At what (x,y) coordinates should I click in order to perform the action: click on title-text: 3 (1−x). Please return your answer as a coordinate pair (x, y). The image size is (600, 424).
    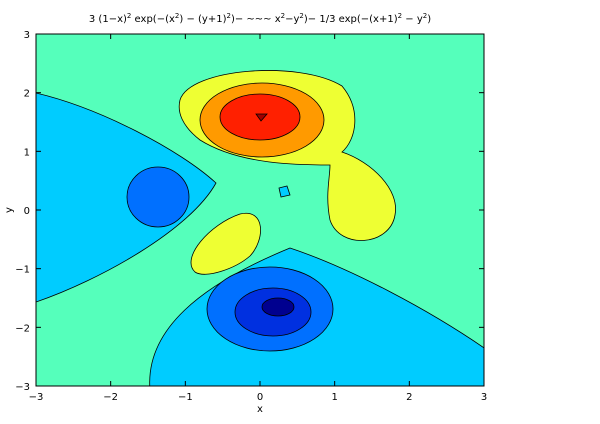
    Looking at the image, I should click on (108, 19).